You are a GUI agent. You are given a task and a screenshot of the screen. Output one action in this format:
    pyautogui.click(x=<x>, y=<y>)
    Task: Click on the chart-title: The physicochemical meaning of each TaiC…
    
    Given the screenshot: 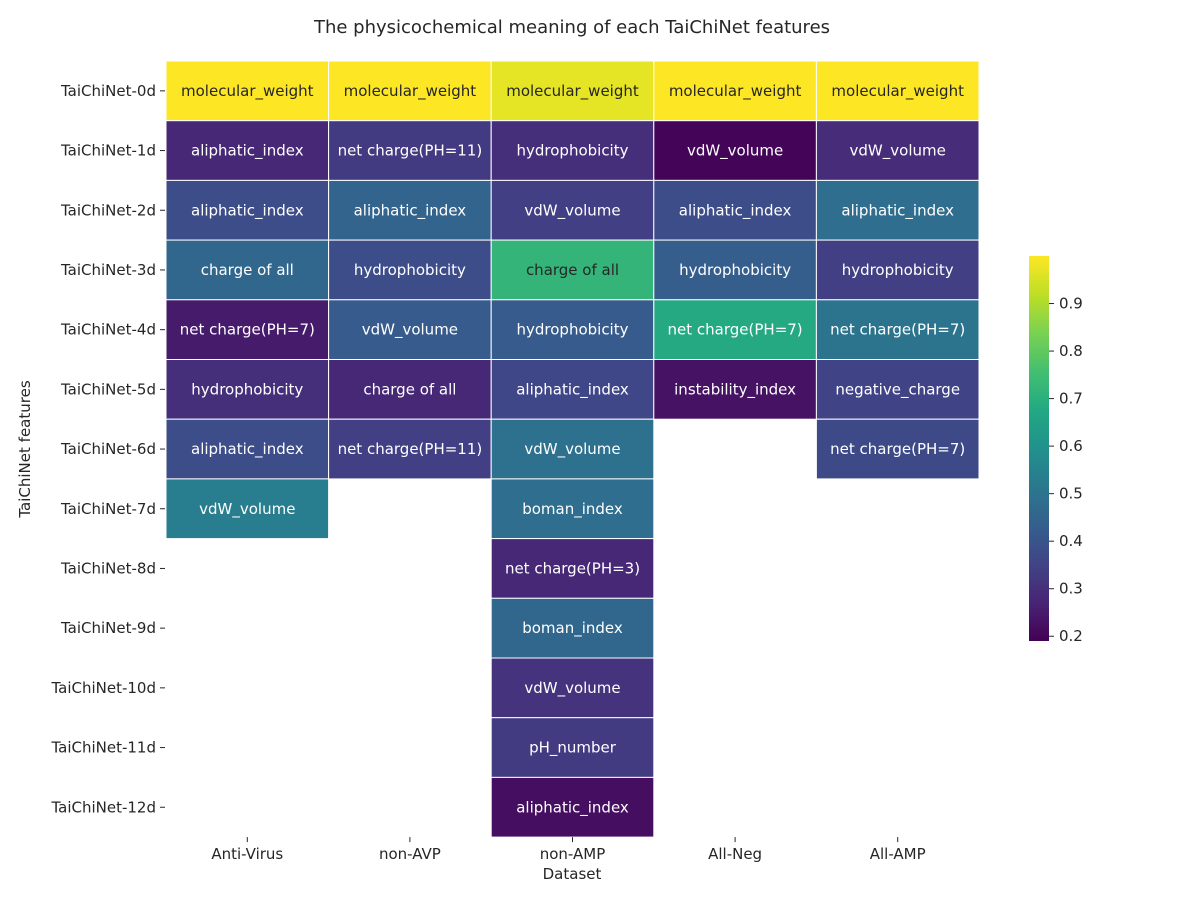 What is the action you would take?
    pyautogui.click(x=571, y=27)
    